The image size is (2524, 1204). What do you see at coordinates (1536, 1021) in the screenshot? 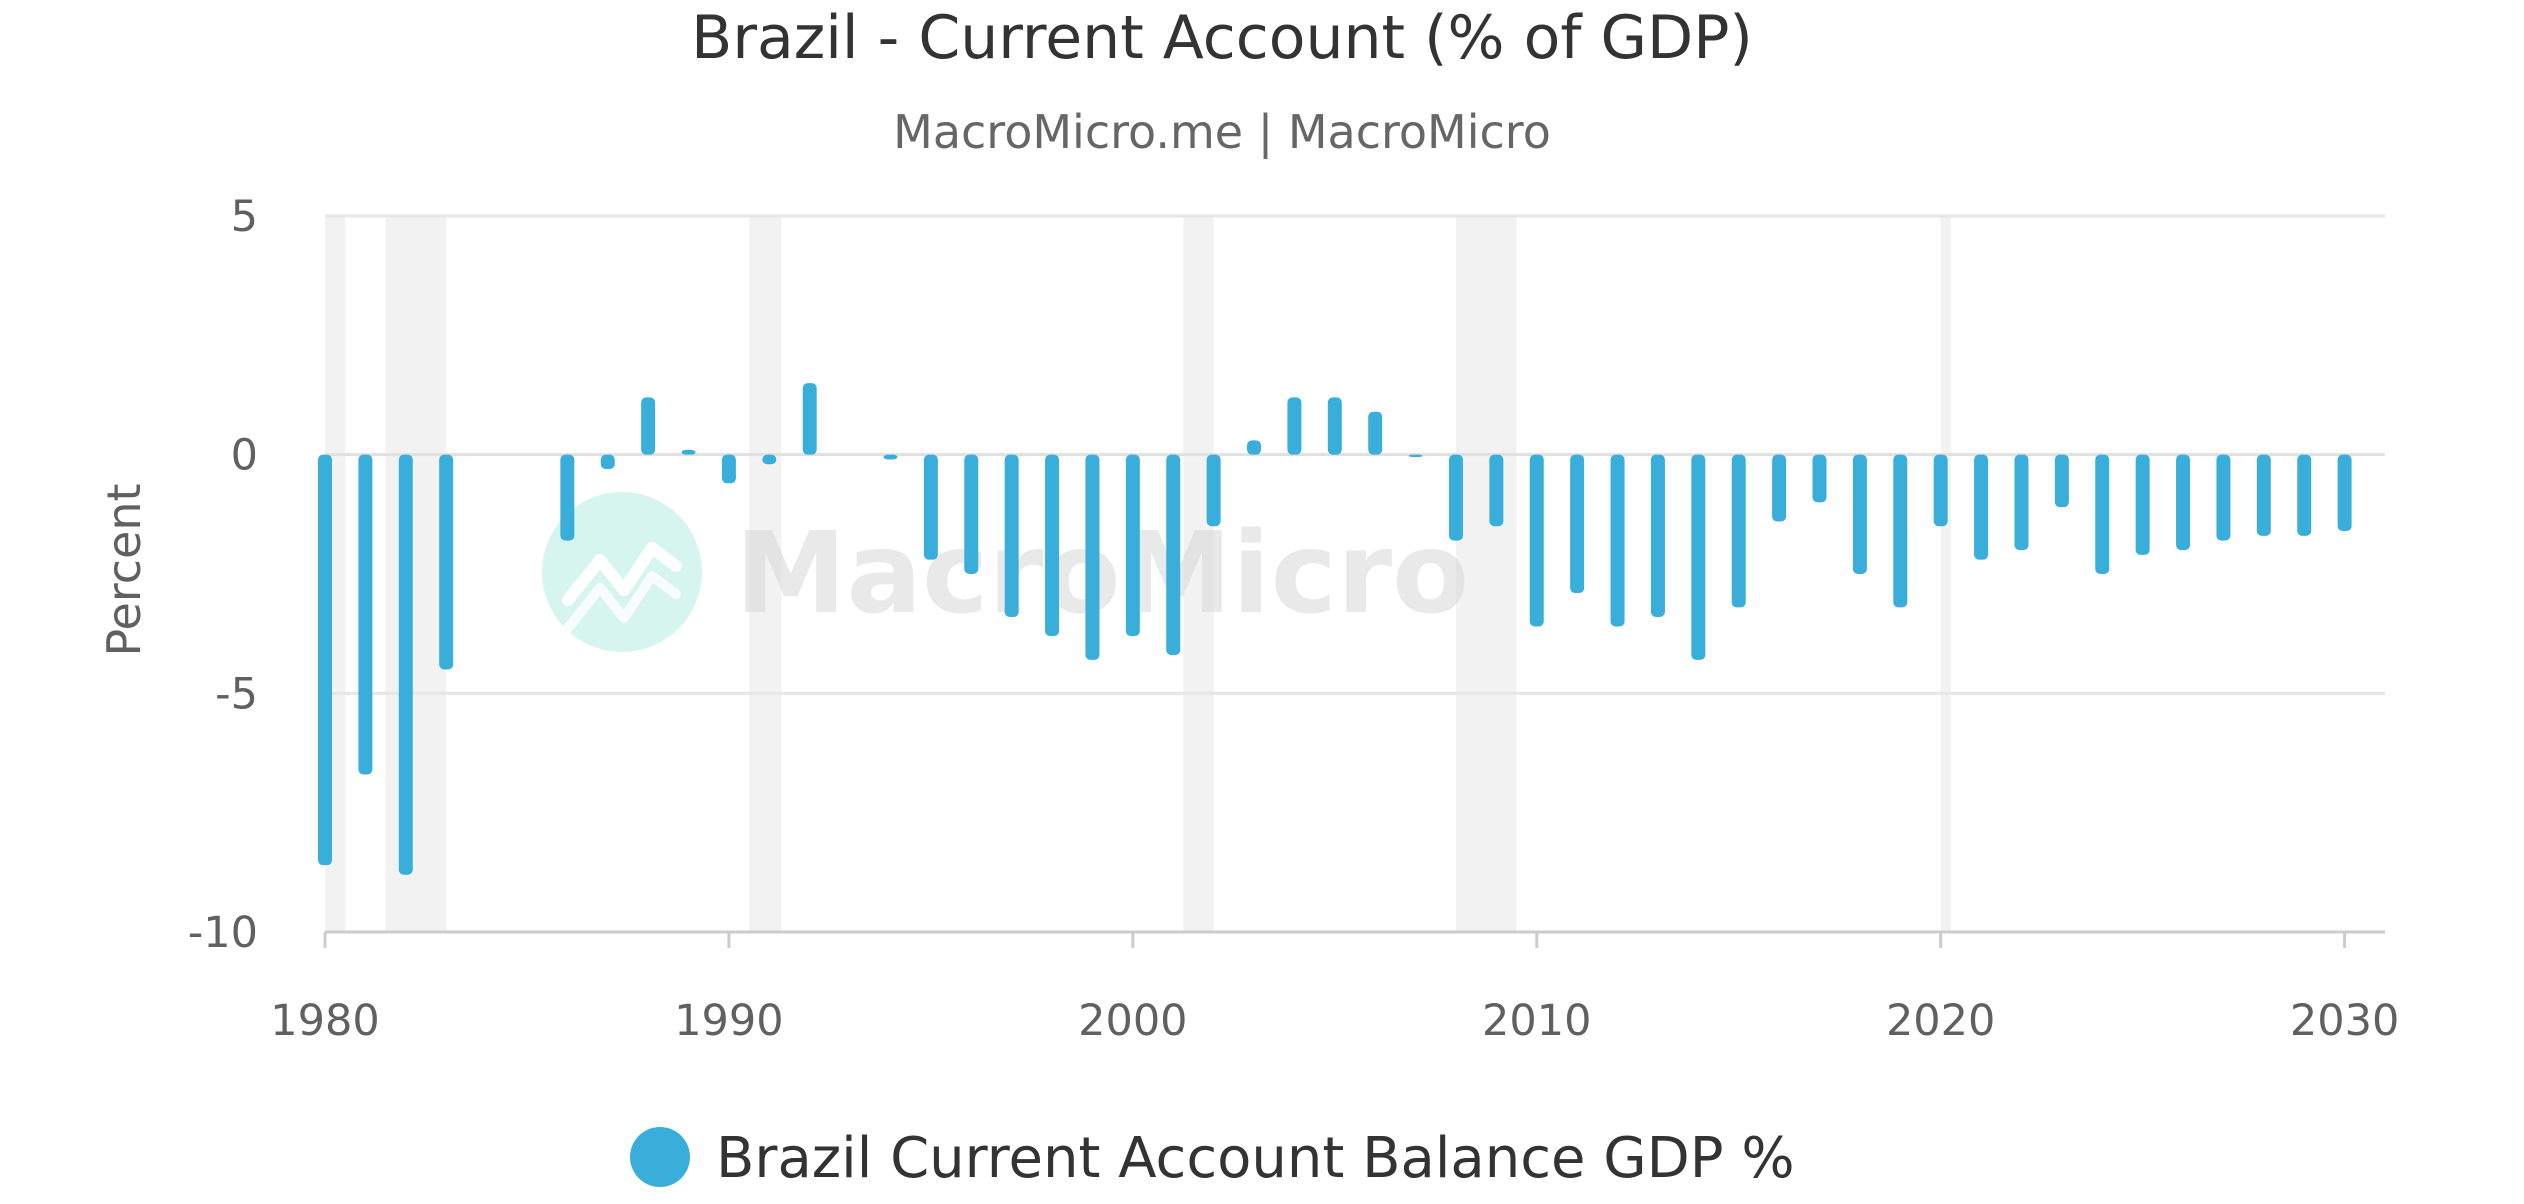
I see `x-tick-label: 2010` at bounding box center [1536, 1021].